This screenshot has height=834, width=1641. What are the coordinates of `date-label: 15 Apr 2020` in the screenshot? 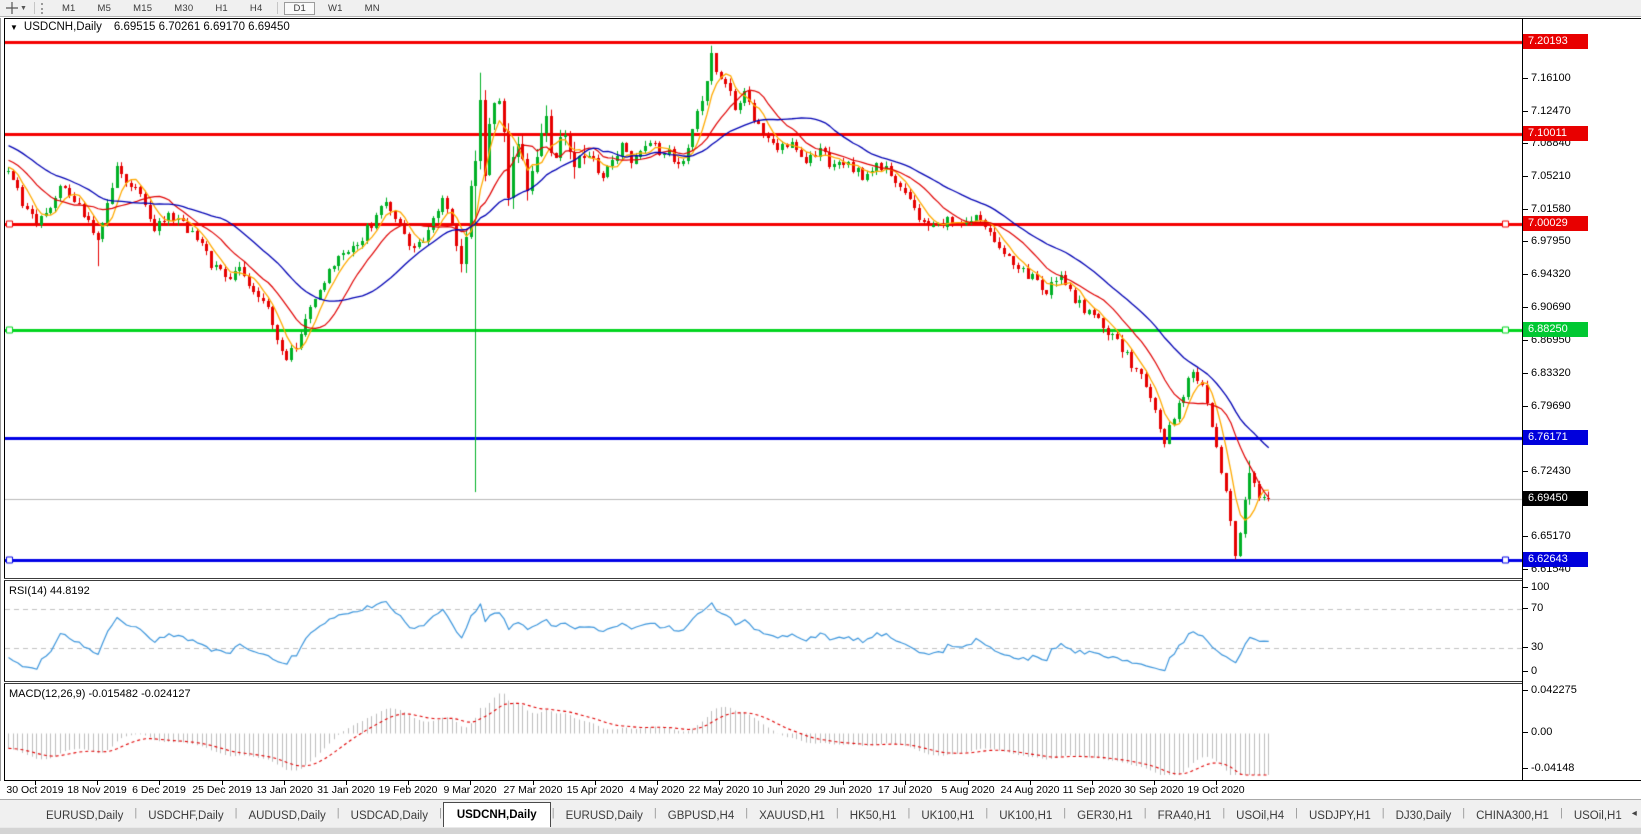 It's located at (595, 790).